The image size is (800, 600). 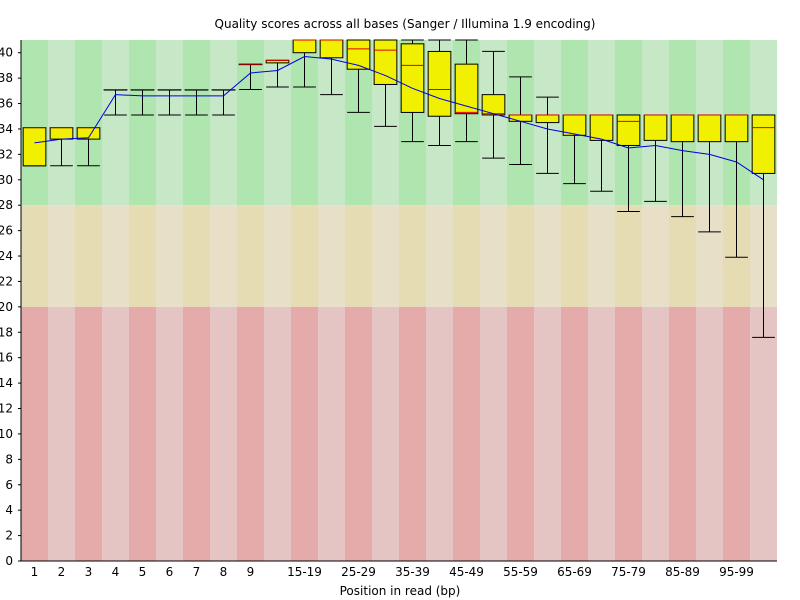 I want to click on y-tick-label: 20, so click(x=6, y=307).